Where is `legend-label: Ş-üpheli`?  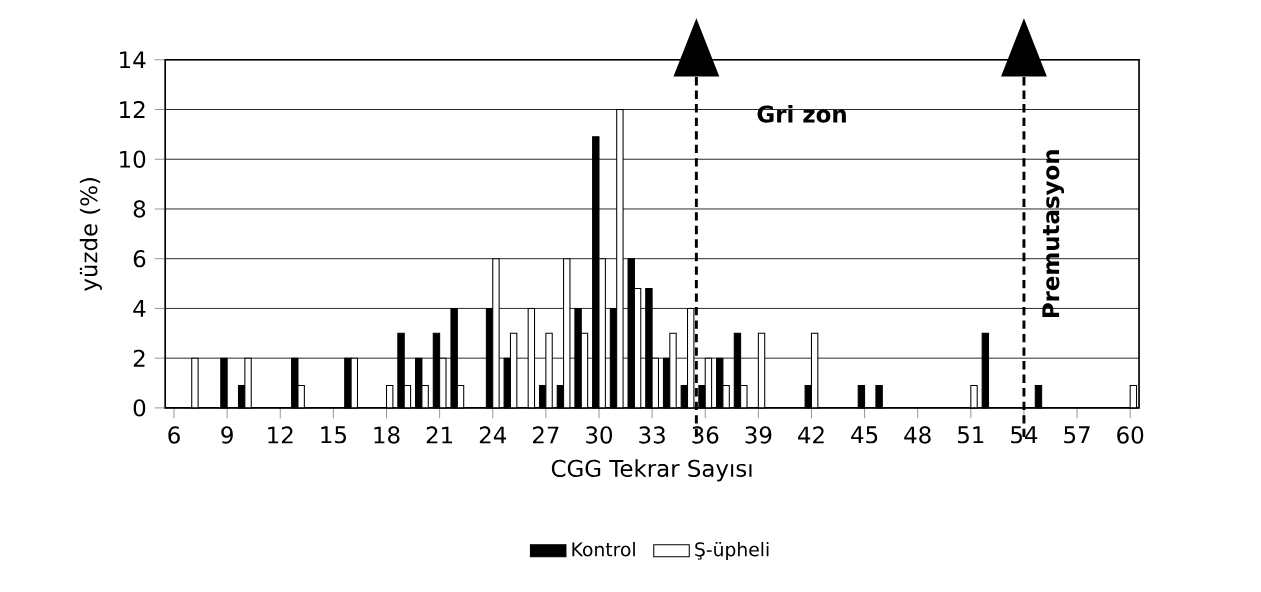
legend-label: Ş-üpheli is located at coordinates (732, 551).